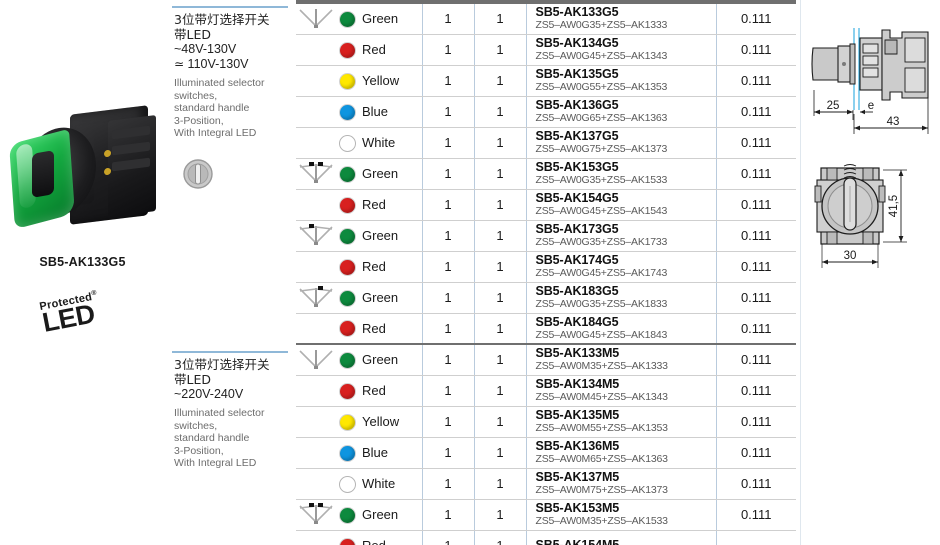 Image resolution: width=940 pixels, height=545 pixels. Describe the element at coordinates (621, 391) in the screenshot. I see `part-number-cell: SB5-AK134M5 ZS5–AW0M45+ZS5–AK1343` at that location.